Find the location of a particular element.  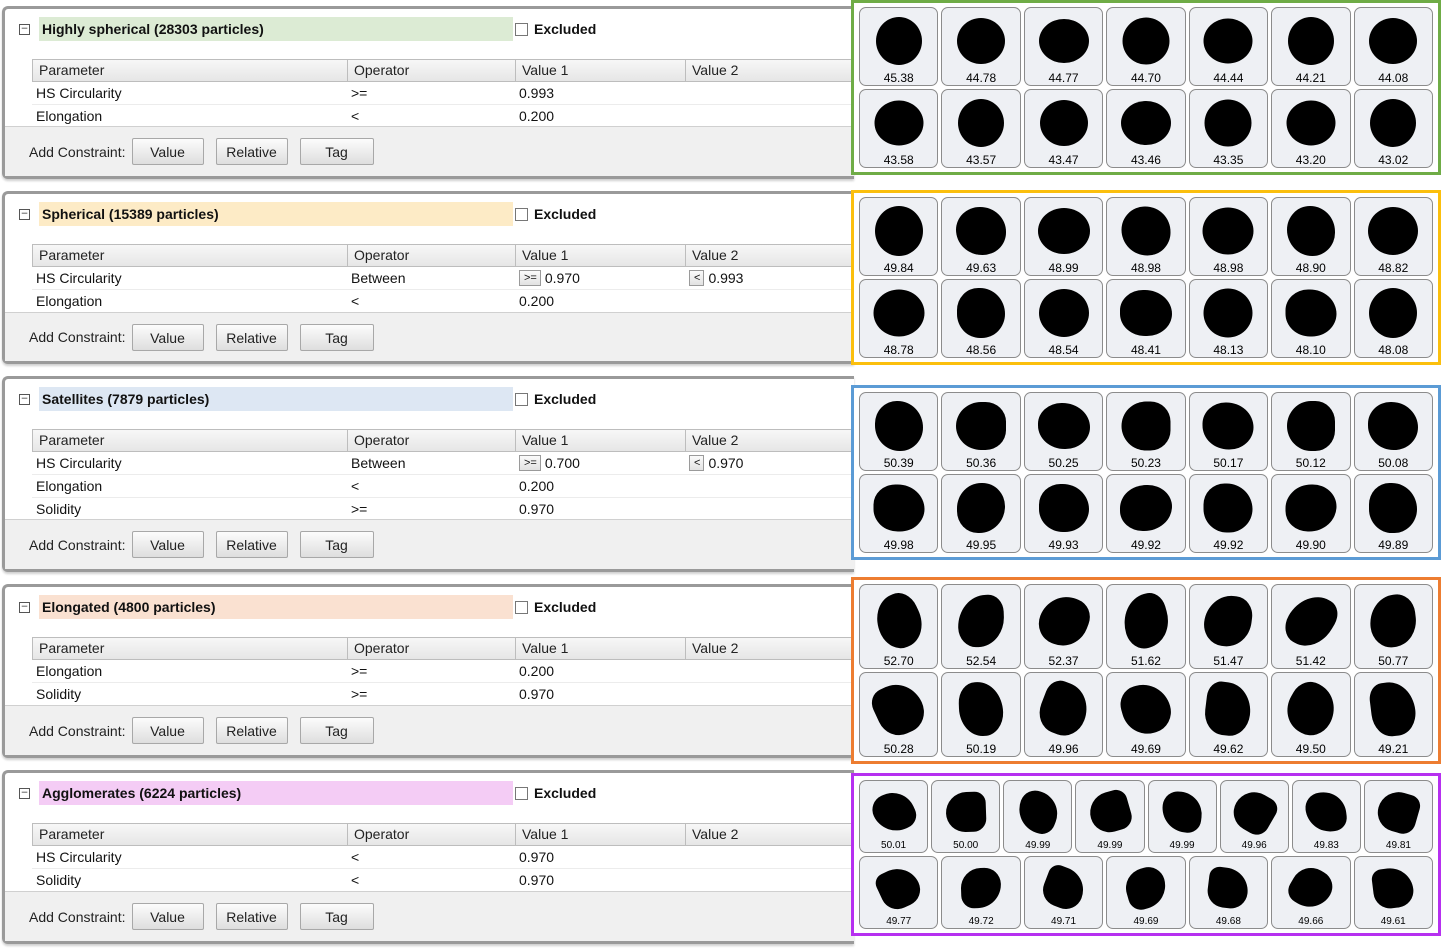

particle-thumbnail: 44.78 is located at coordinates (981, 46).